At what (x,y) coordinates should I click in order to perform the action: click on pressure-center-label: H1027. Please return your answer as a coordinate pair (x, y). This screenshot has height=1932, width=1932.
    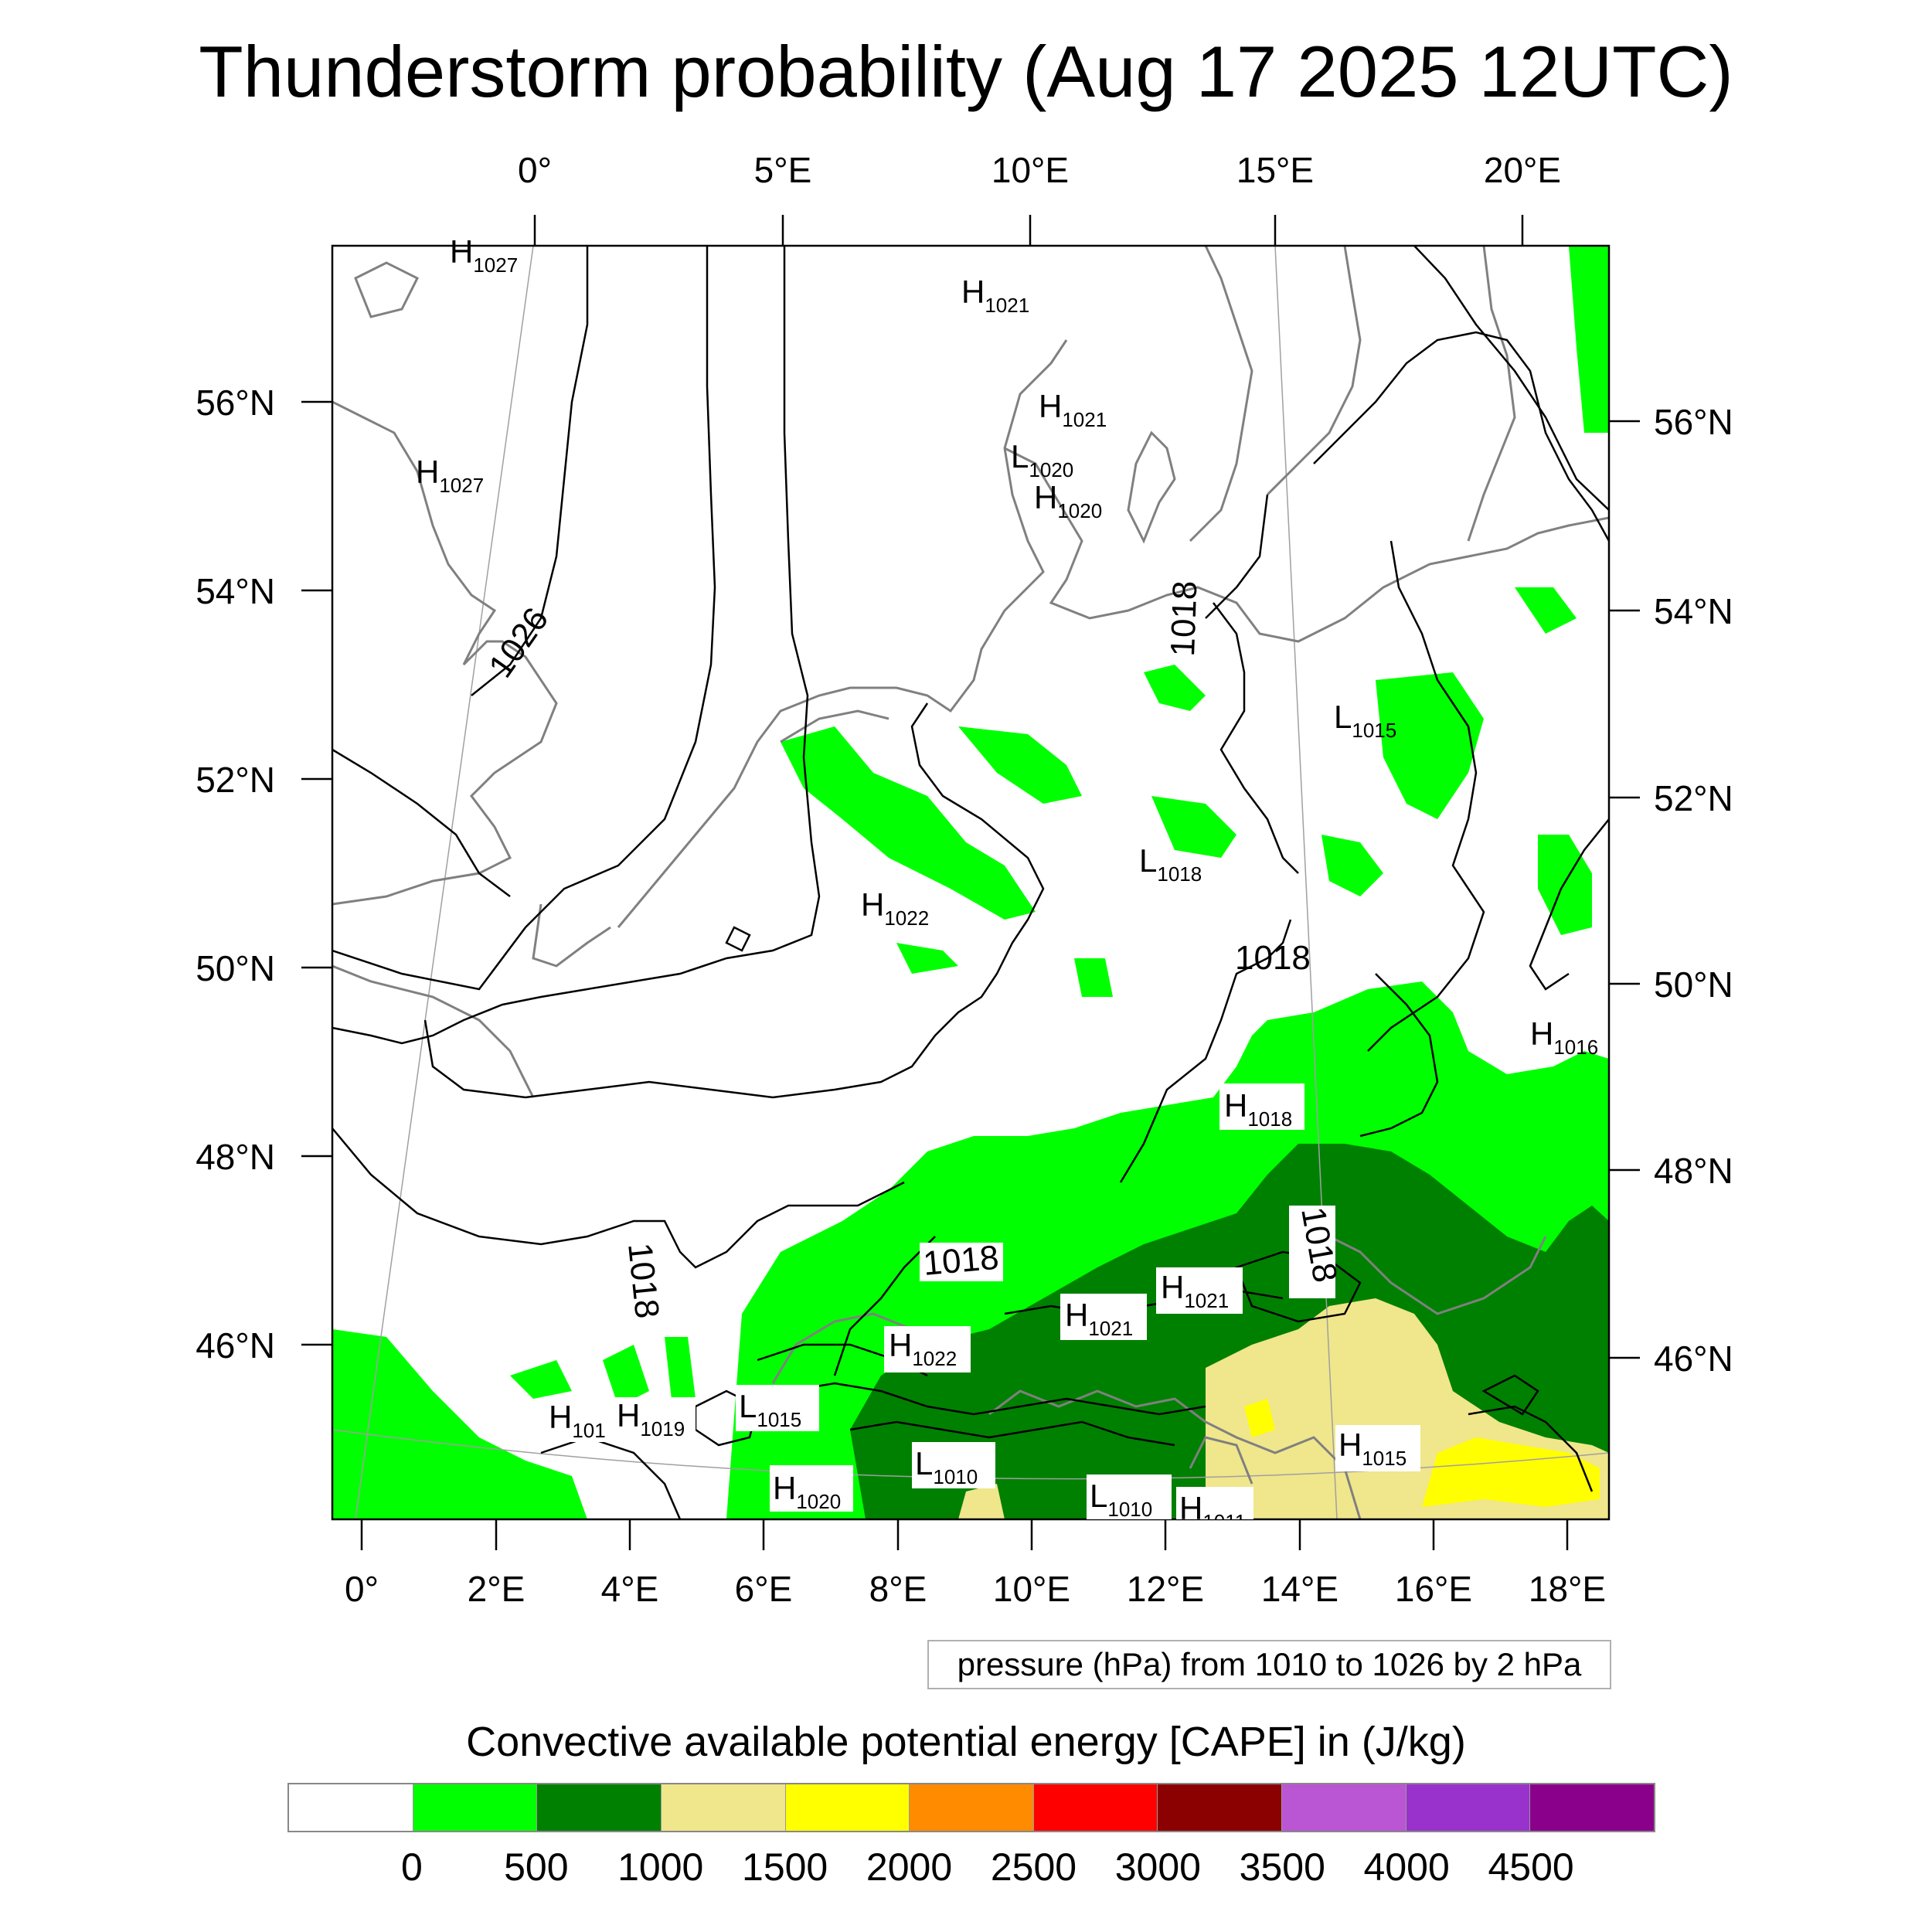
    Looking at the image, I should click on (484, 255).